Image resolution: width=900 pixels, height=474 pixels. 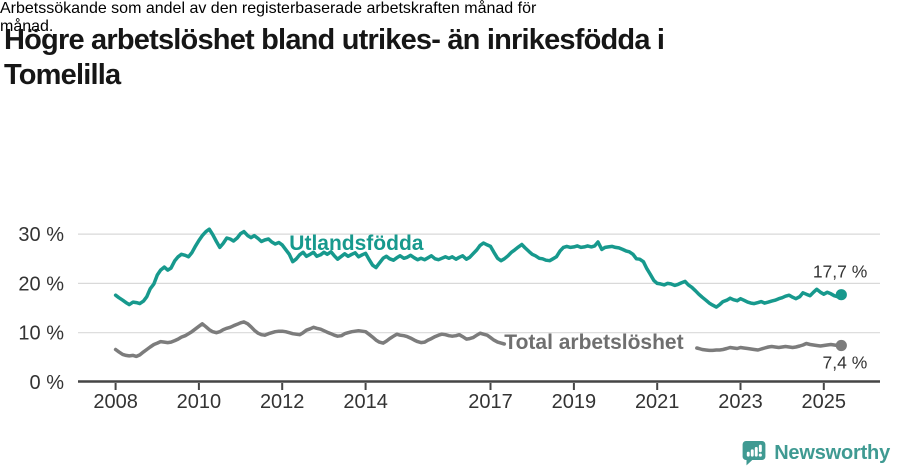 What do you see at coordinates (41, 235) in the screenshot?
I see `y-tick-label: 30 %` at bounding box center [41, 235].